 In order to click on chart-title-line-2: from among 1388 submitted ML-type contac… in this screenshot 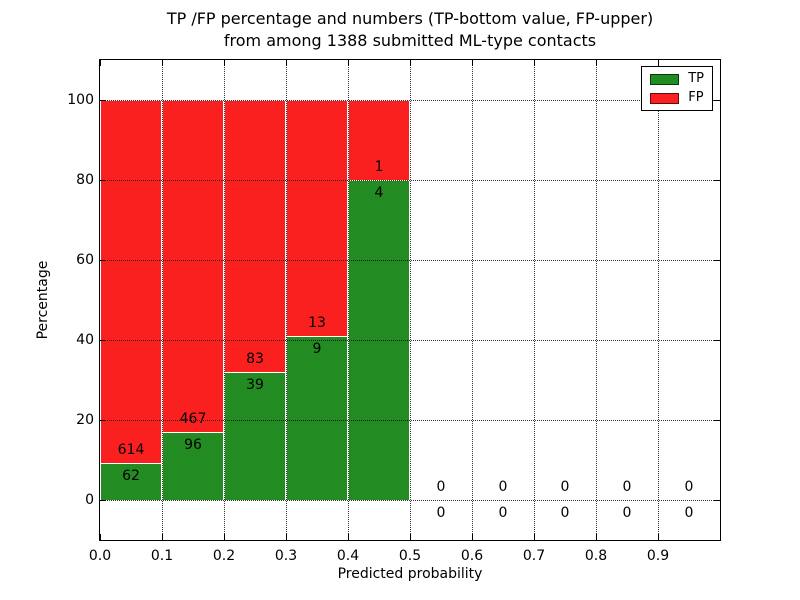, I will do `click(410, 40)`.